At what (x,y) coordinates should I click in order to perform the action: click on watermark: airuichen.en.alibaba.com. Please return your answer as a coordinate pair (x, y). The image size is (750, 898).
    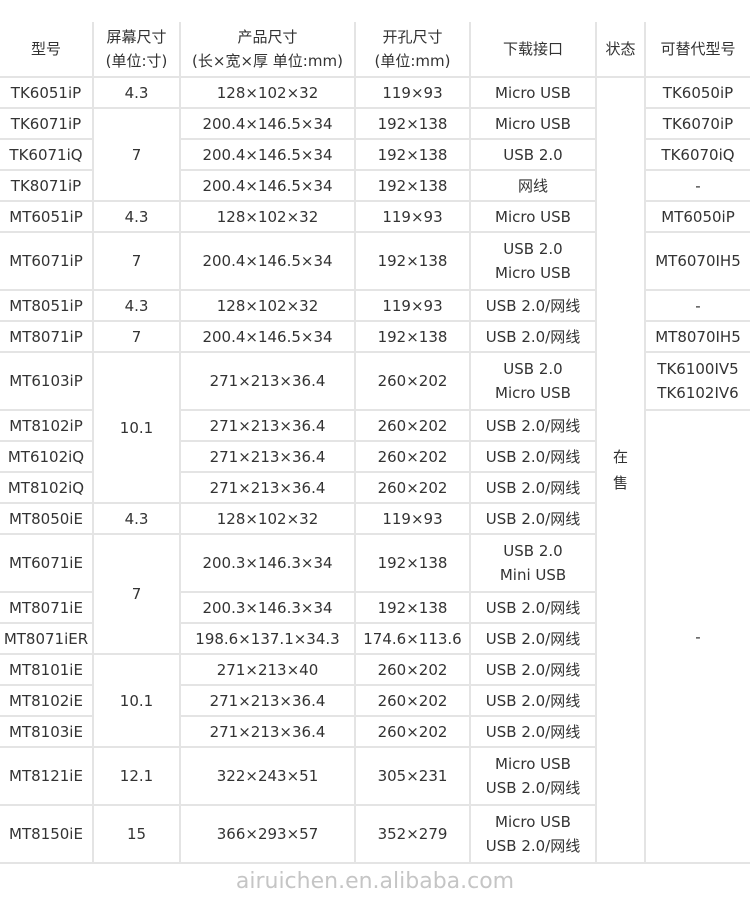
    Looking at the image, I should click on (375, 881).